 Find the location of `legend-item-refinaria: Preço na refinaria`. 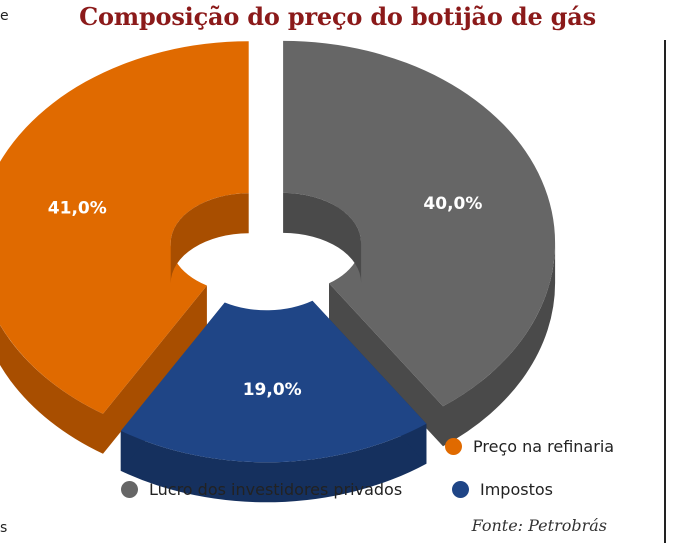

legend-item-refinaria: Preço na refinaria is located at coordinates (529, 446).